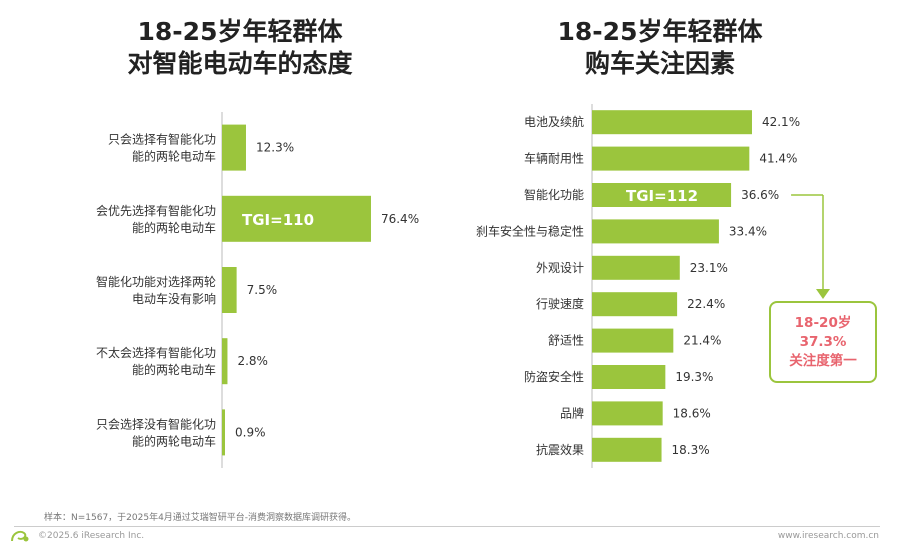 Image resolution: width=909 pixels, height=554 pixels. I want to click on left-category-label-1-1: 能的两轮电动车, so click(174, 227).